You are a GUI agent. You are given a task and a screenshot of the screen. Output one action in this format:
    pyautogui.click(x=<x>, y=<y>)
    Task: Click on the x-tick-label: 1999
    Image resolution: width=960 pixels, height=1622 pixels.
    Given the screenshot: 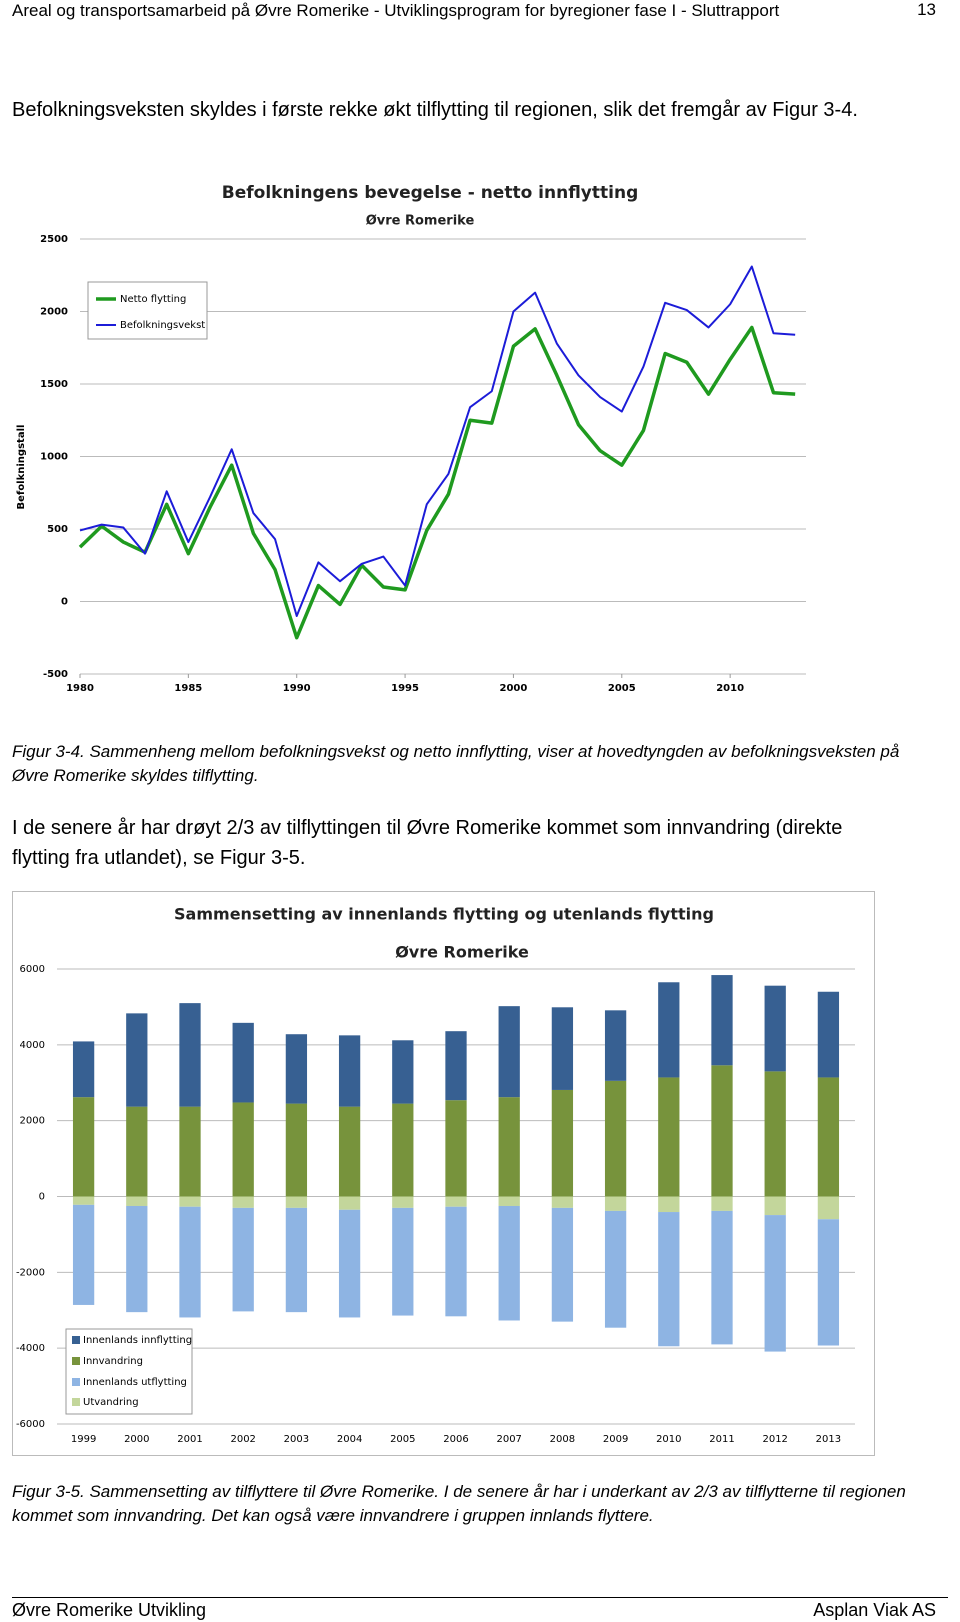 What is the action you would take?
    pyautogui.click(x=83, y=1439)
    